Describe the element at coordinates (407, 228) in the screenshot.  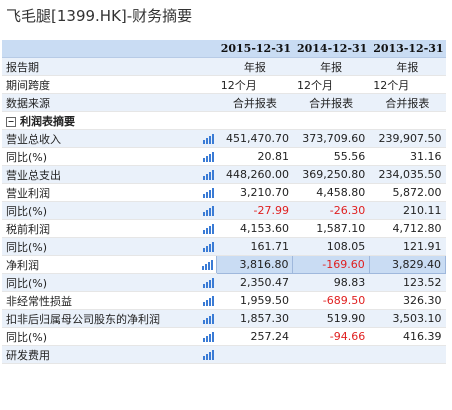
I see `value-cell: 4,712.80` at that location.